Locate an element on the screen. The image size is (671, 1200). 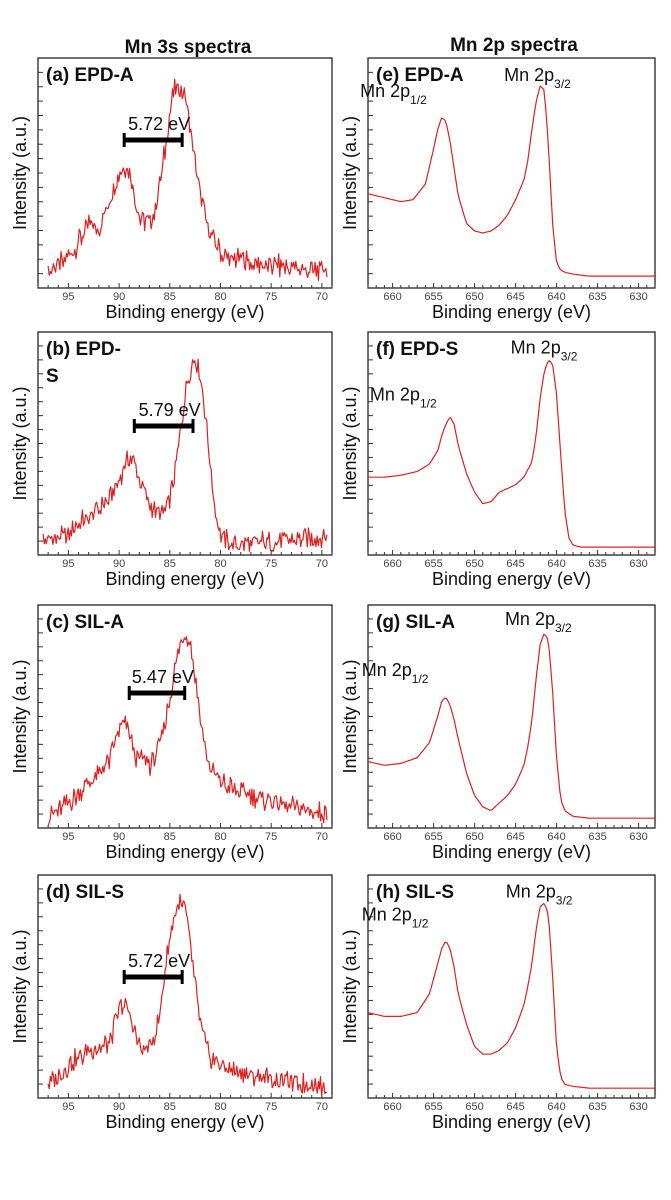
panel-label: (b) EPD- is located at coordinates (83, 349).